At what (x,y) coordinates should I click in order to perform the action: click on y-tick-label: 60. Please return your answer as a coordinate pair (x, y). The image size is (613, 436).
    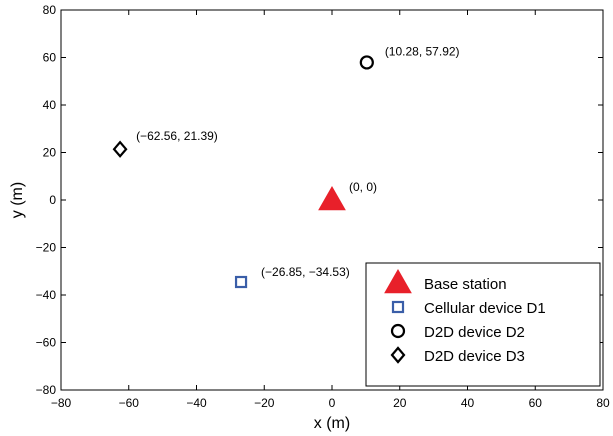
    Looking at the image, I should click on (50, 58).